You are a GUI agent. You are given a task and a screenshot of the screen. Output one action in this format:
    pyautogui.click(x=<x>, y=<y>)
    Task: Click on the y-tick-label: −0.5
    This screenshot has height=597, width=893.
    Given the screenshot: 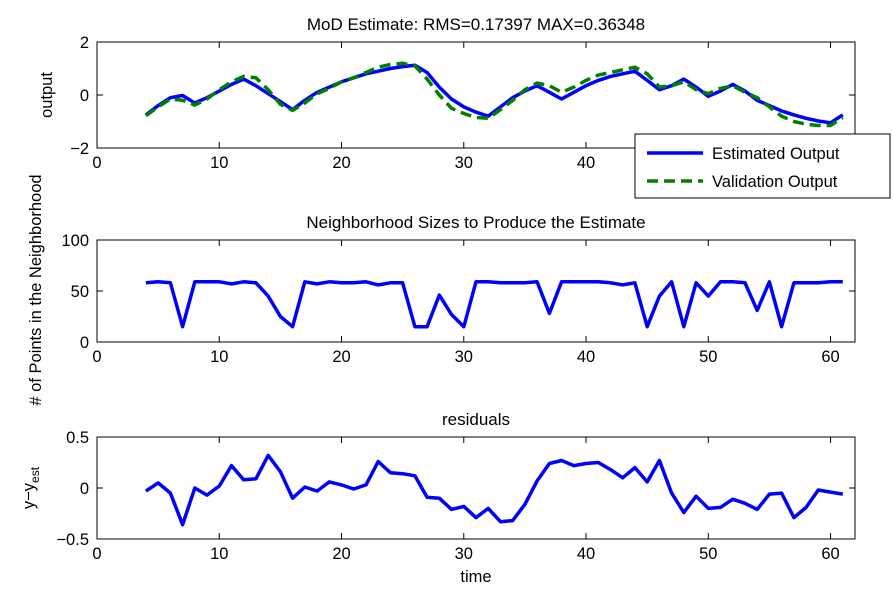 What is the action you would take?
    pyautogui.click(x=72, y=540)
    